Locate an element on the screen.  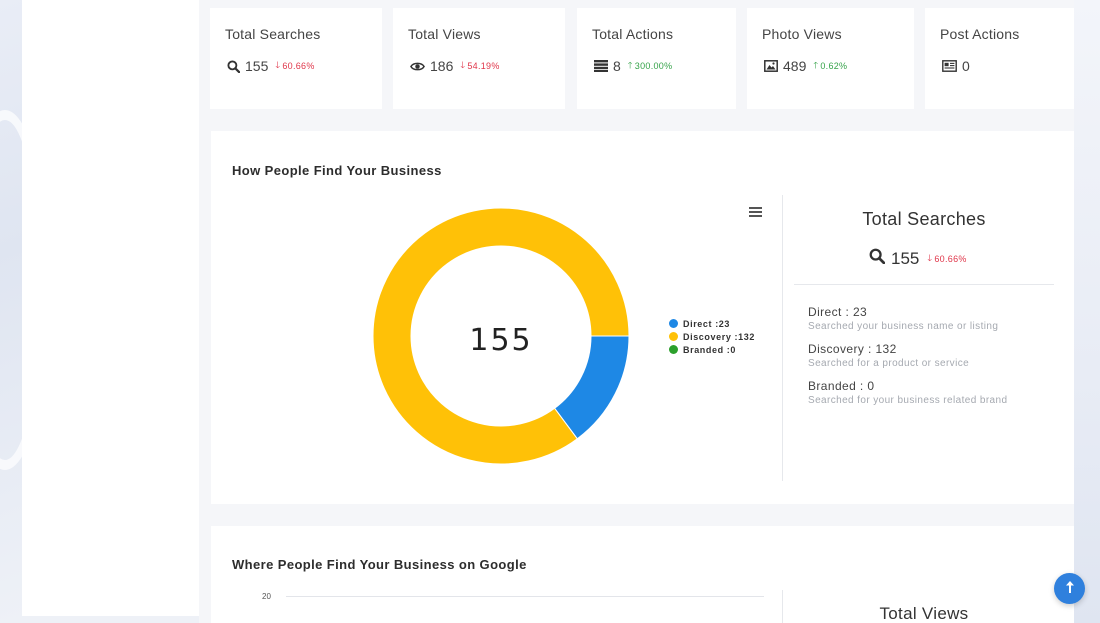
list-icon is located at coordinates (601, 66).